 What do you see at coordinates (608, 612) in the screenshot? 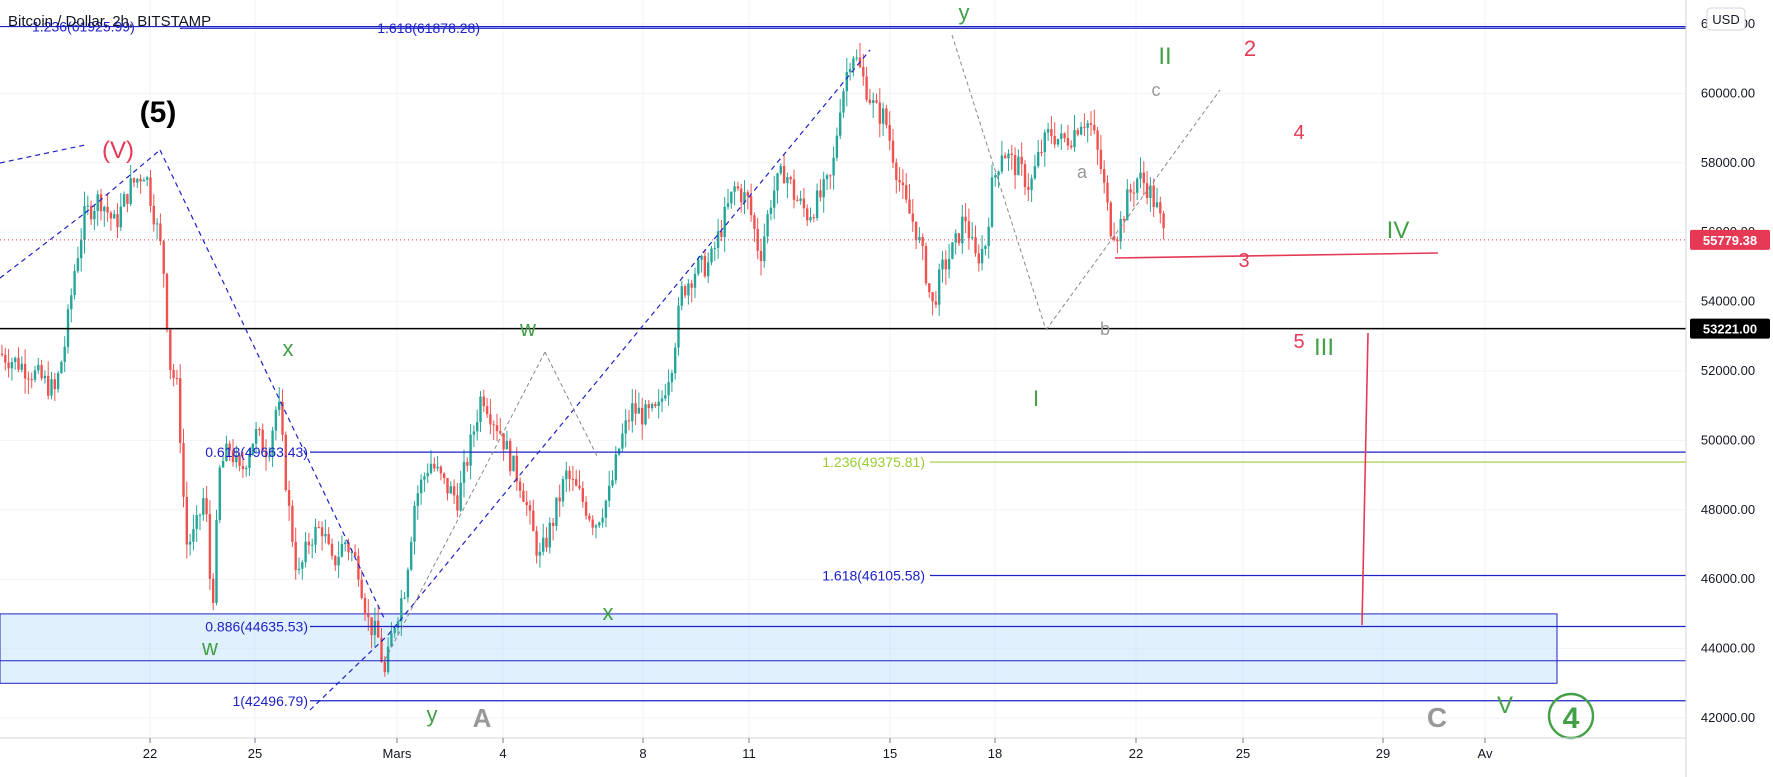
I see `wave-label: x` at bounding box center [608, 612].